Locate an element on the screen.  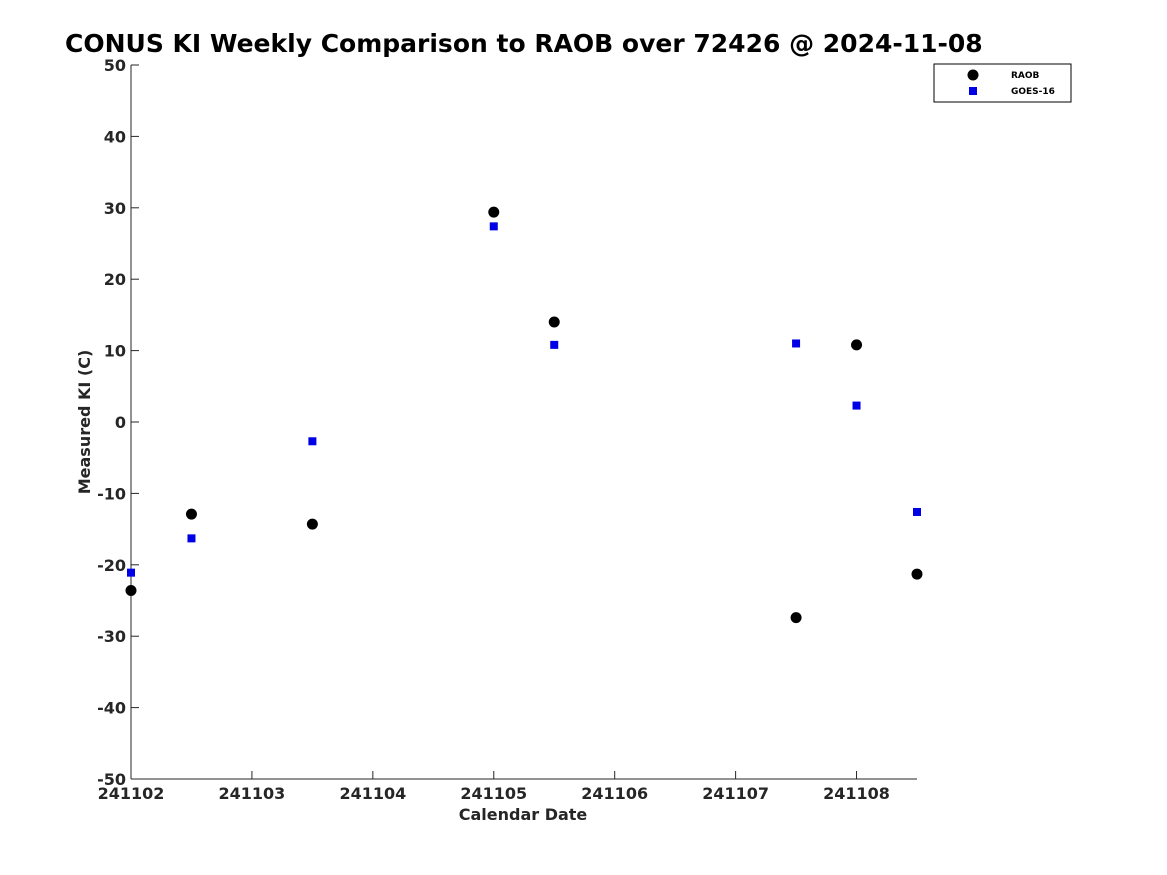
y-tick-label: 40 is located at coordinates (115, 136).